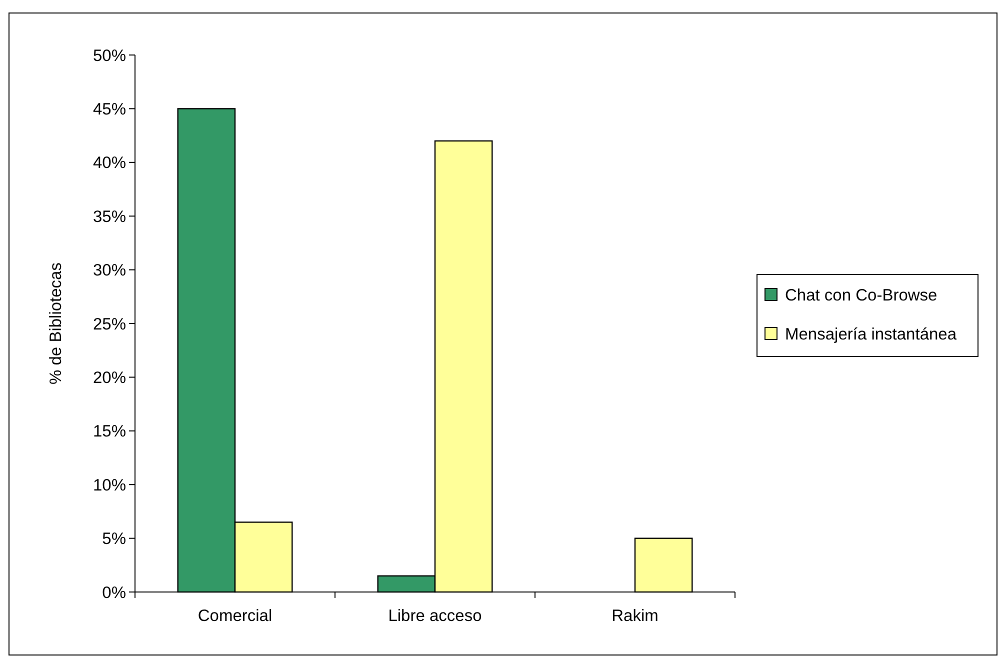 Image resolution: width=998 pixels, height=660 pixels. What do you see at coordinates (861, 295) in the screenshot?
I see `legend-label: Chat con Co-Browse` at bounding box center [861, 295].